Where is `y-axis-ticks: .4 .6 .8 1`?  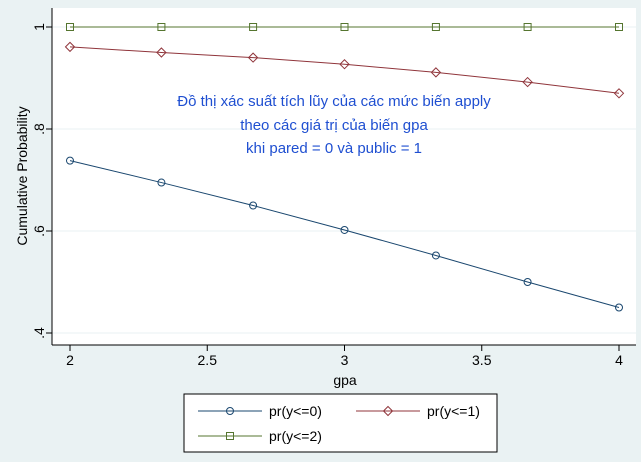
y-axis-ticks: .4 .6 .8 1 is located at coordinates (41, 181).